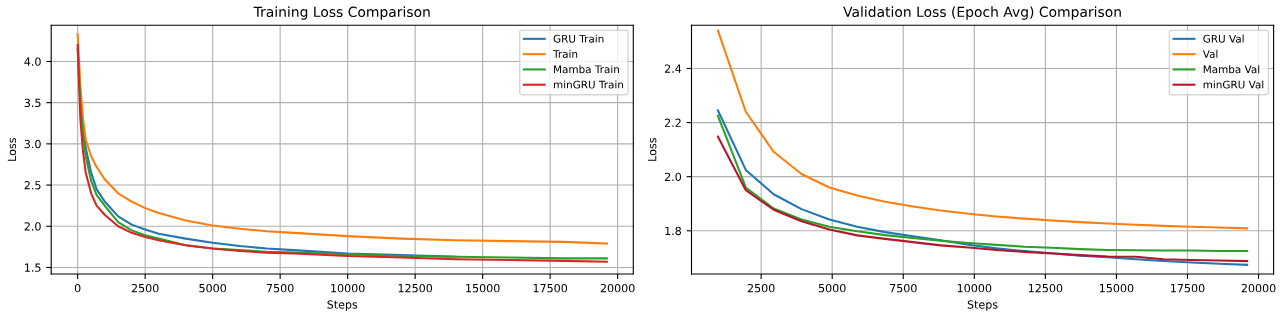 The width and height of the screenshot is (1280, 315). Describe the element at coordinates (1233, 84) in the screenshot. I see `legend-label: minGRU Val` at that location.